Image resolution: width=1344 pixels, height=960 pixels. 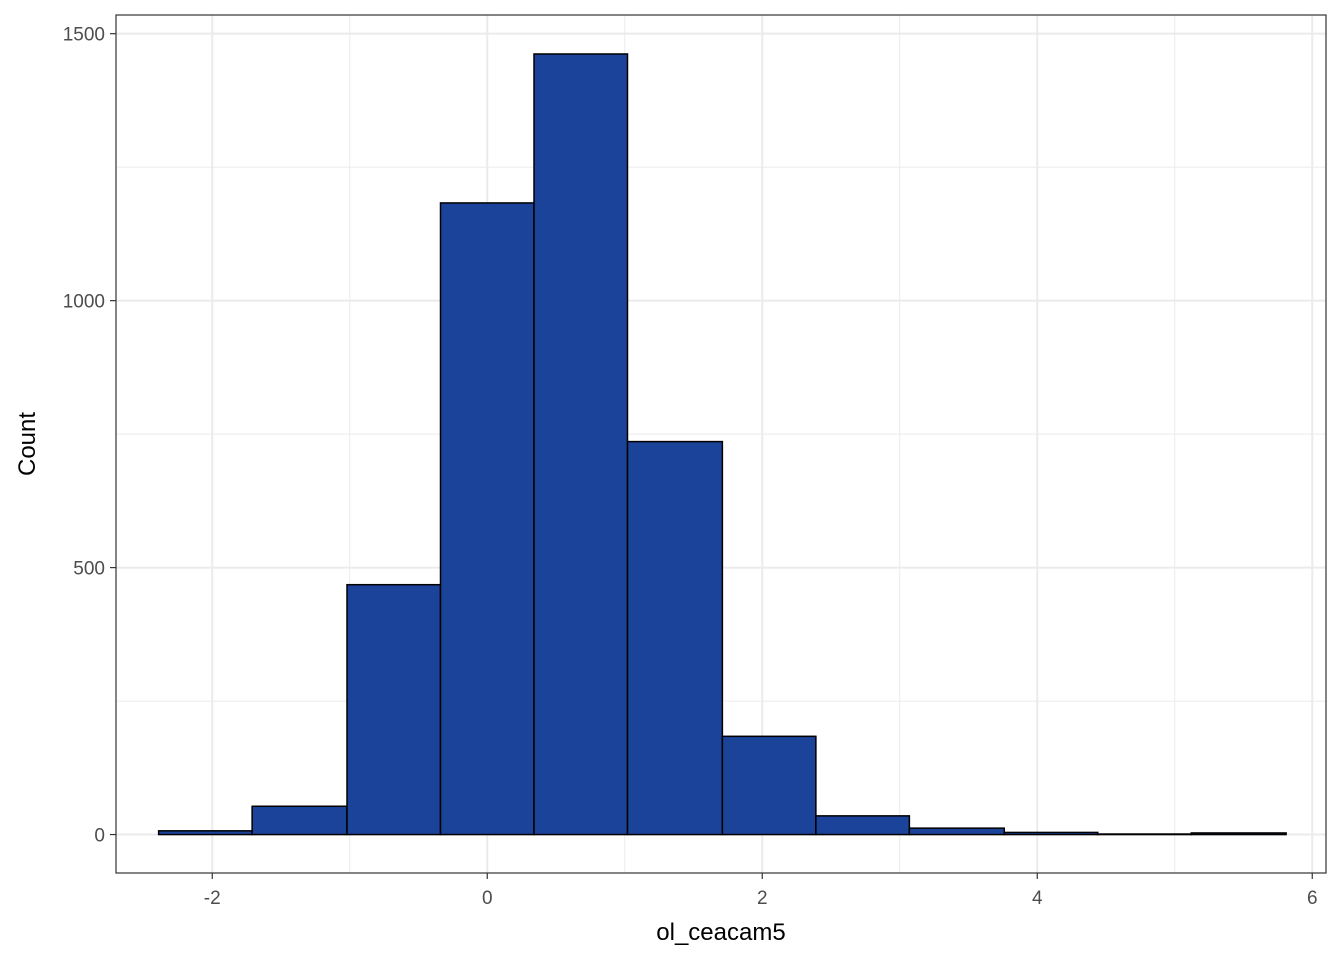 What do you see at coordinates (1037, 898) in the screenshot?
I see `x-tick-label: 4` at bounding box center [1037, 898].